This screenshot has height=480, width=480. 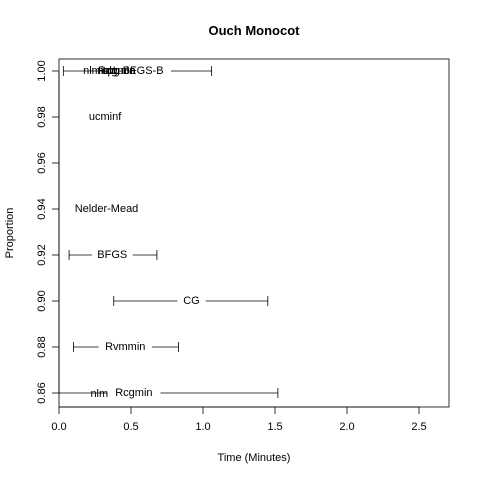 What do you see at coordinates (239, 420) in the screenshot?
I see `x-axis-ticks: 0.0 0.5 1.0 1.5 2.0 2.5` at bounding box center [239, 420].